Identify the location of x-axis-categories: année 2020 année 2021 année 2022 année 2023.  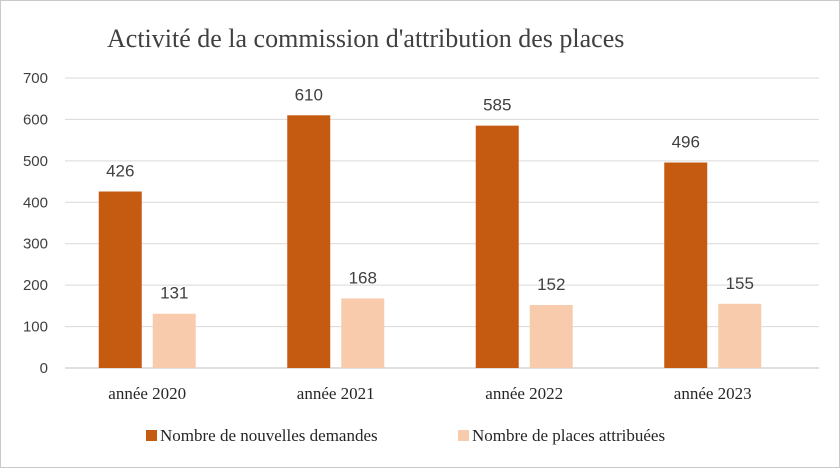
(429, 393).